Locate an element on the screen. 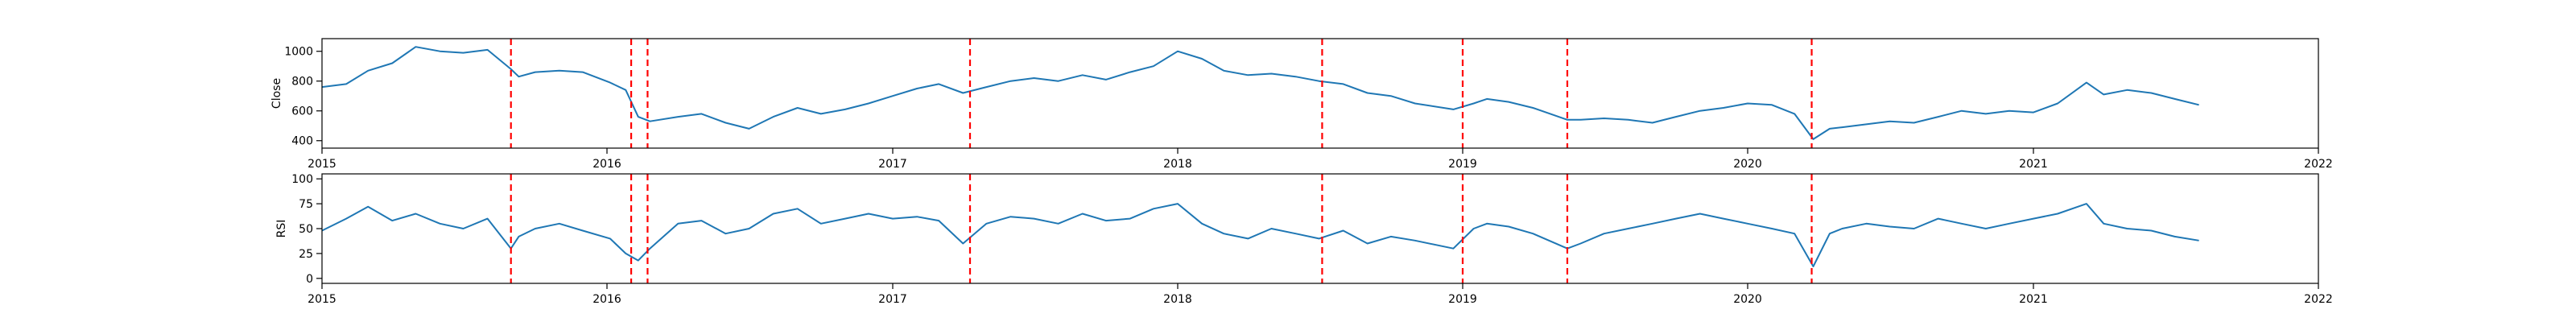  close-y-tick-label: 600 is located at coordinates (302, 111).